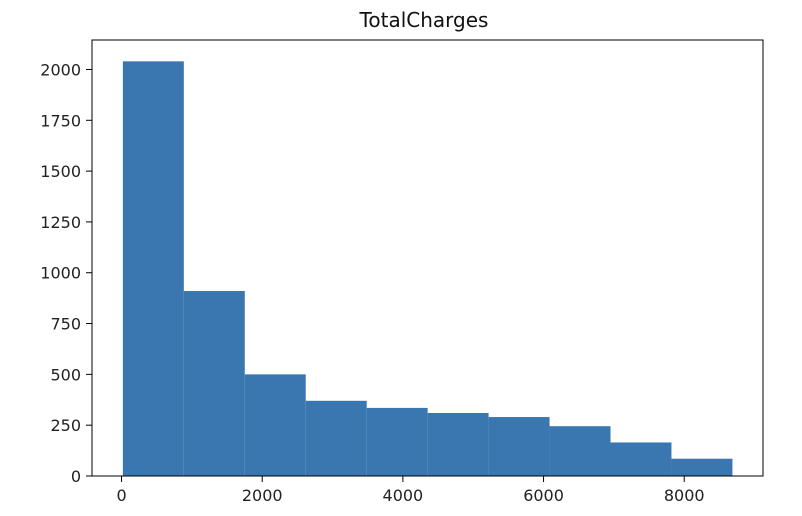  I want to click on y-tick-label: 1250, so click(60, 222).